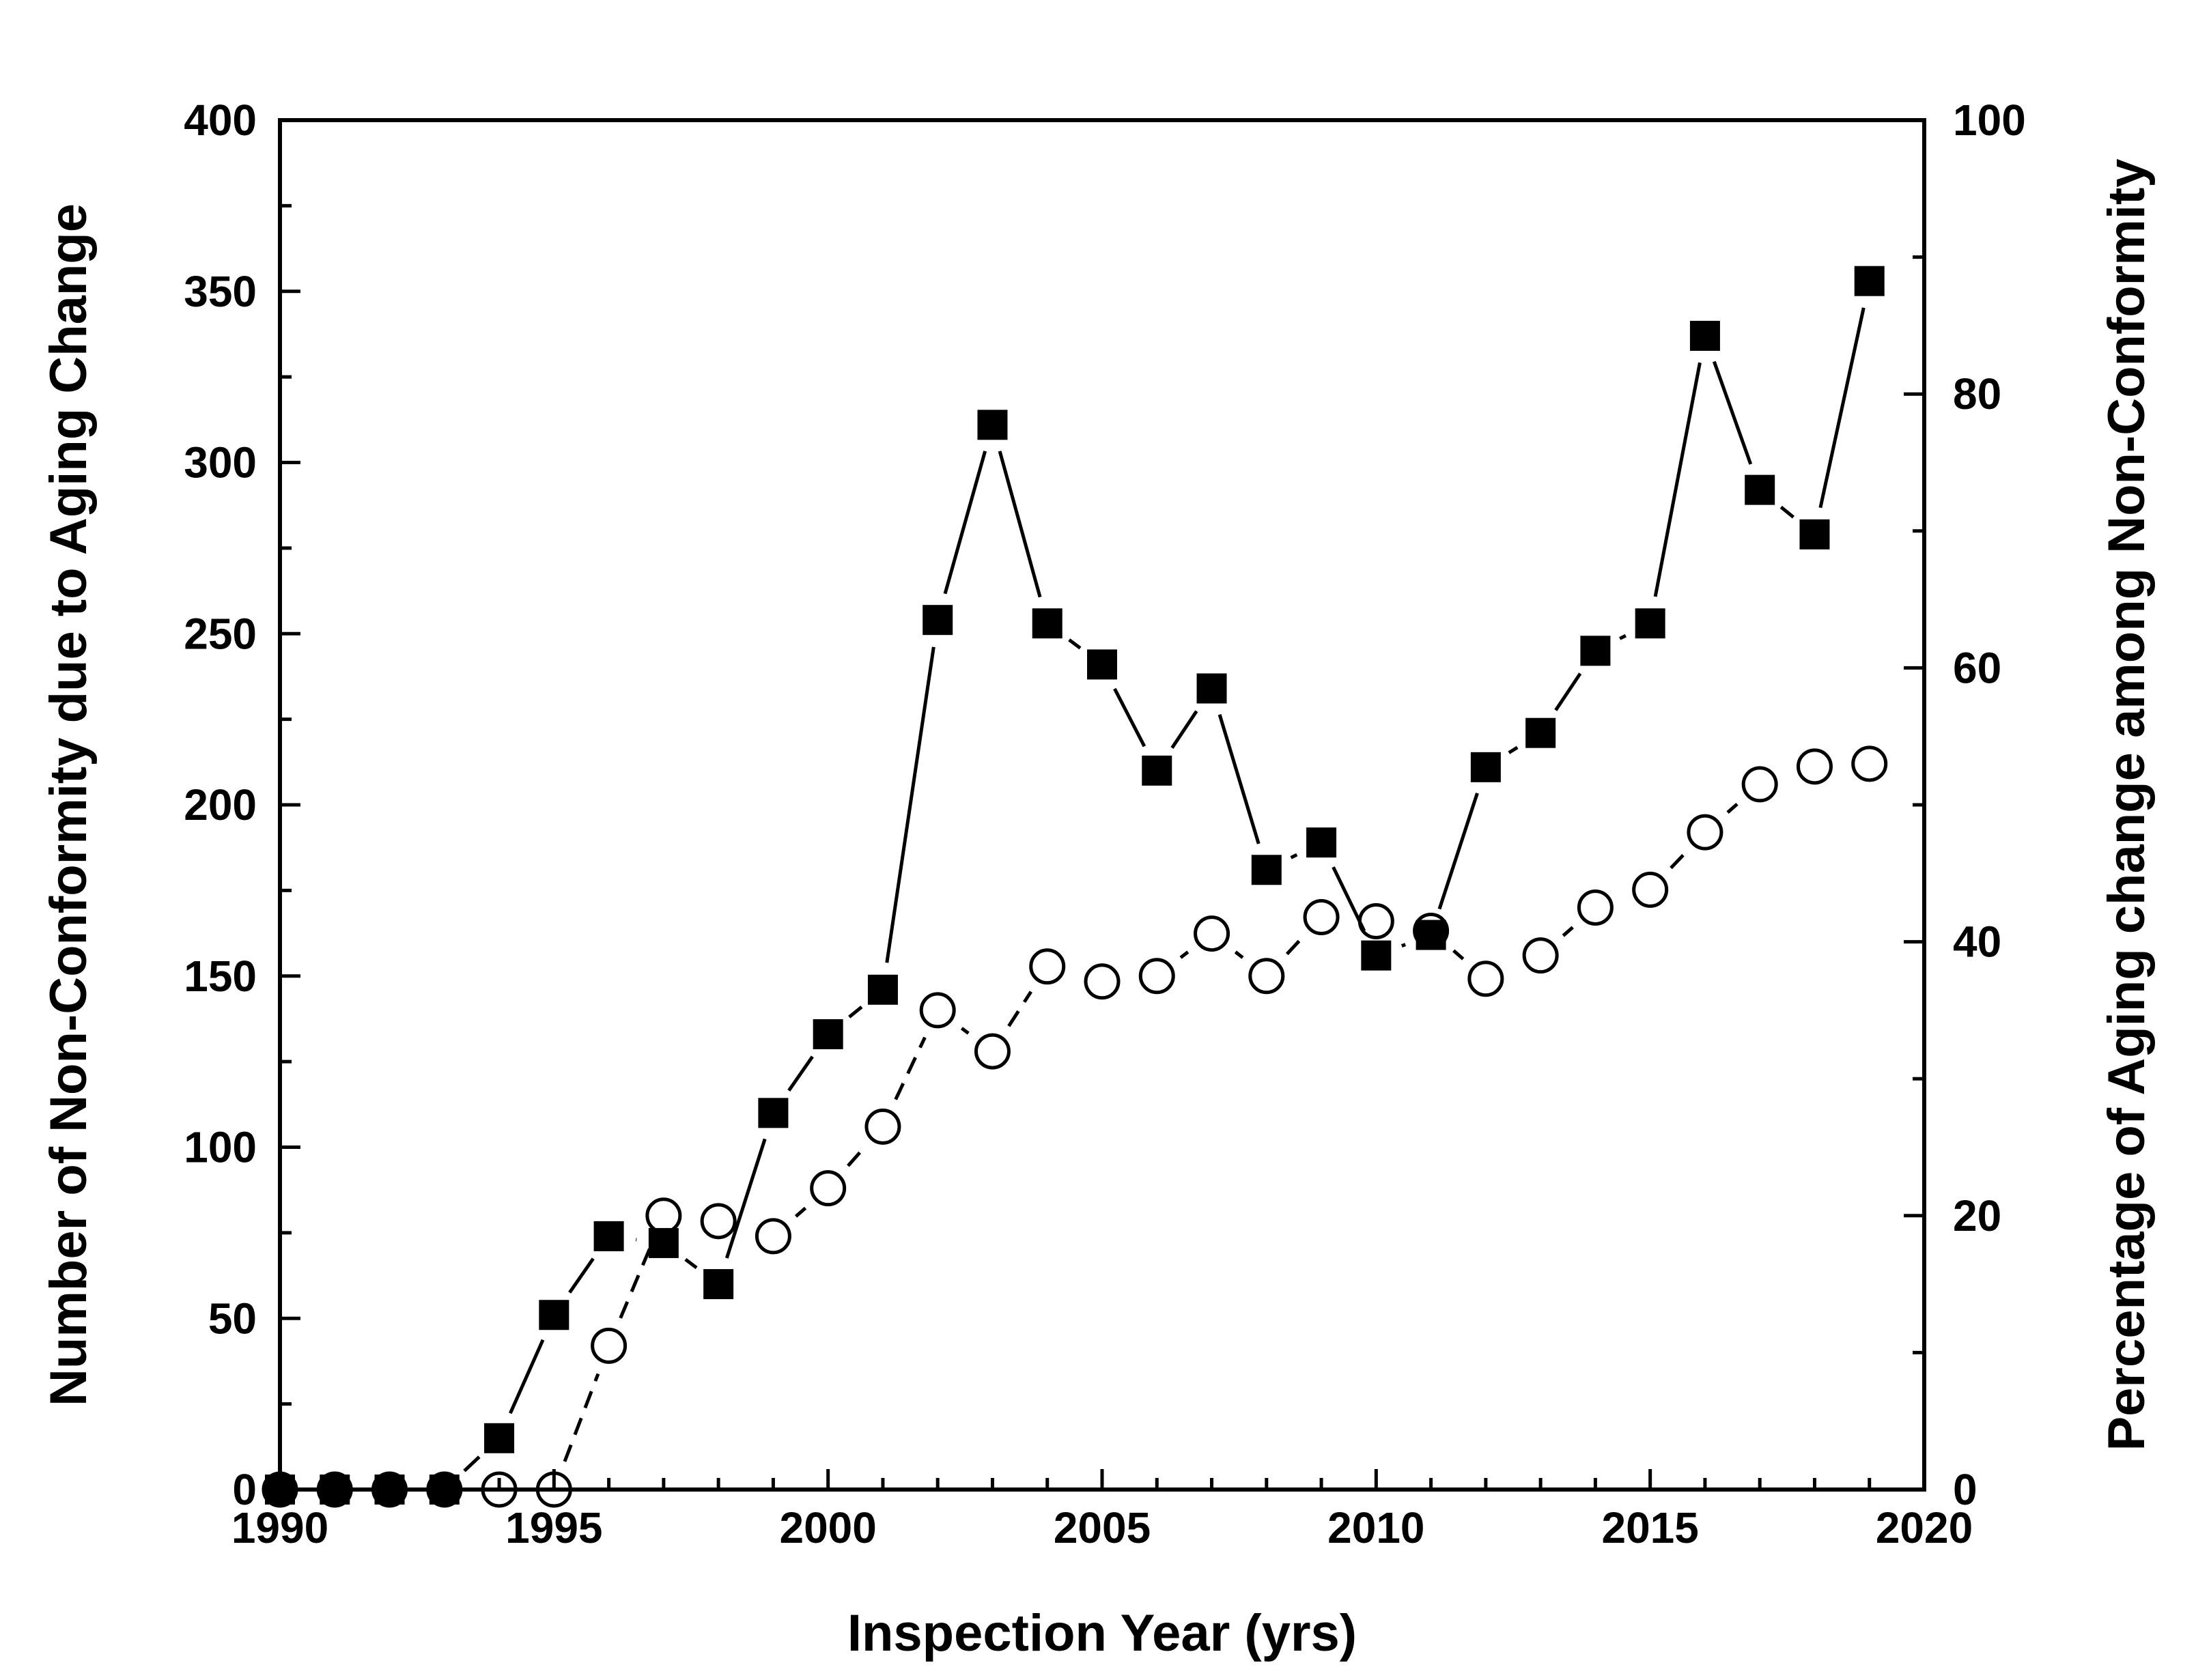 The image size is (2196, 1680). What do you see at coordinates (1990, 120) in the screenshot?
I see `y-right-tick-label: 100` at bounding box center [1990, 120].